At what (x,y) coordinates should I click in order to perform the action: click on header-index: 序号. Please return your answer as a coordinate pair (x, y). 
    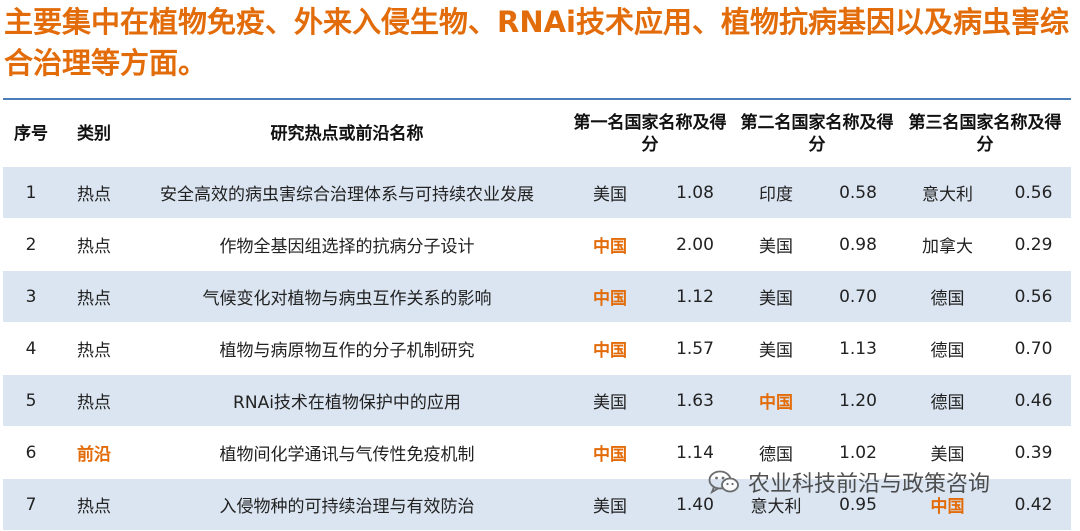
    Looking at the image, I should click on (31, 133).